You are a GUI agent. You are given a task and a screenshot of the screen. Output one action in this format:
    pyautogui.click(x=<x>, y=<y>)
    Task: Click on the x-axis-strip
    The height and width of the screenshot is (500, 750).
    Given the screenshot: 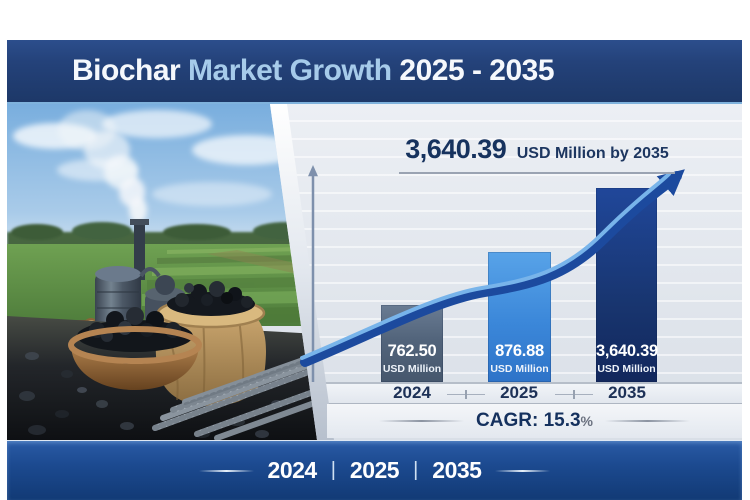 What is the action you would take?
    pyautogui.click(x=522, y=393)
    